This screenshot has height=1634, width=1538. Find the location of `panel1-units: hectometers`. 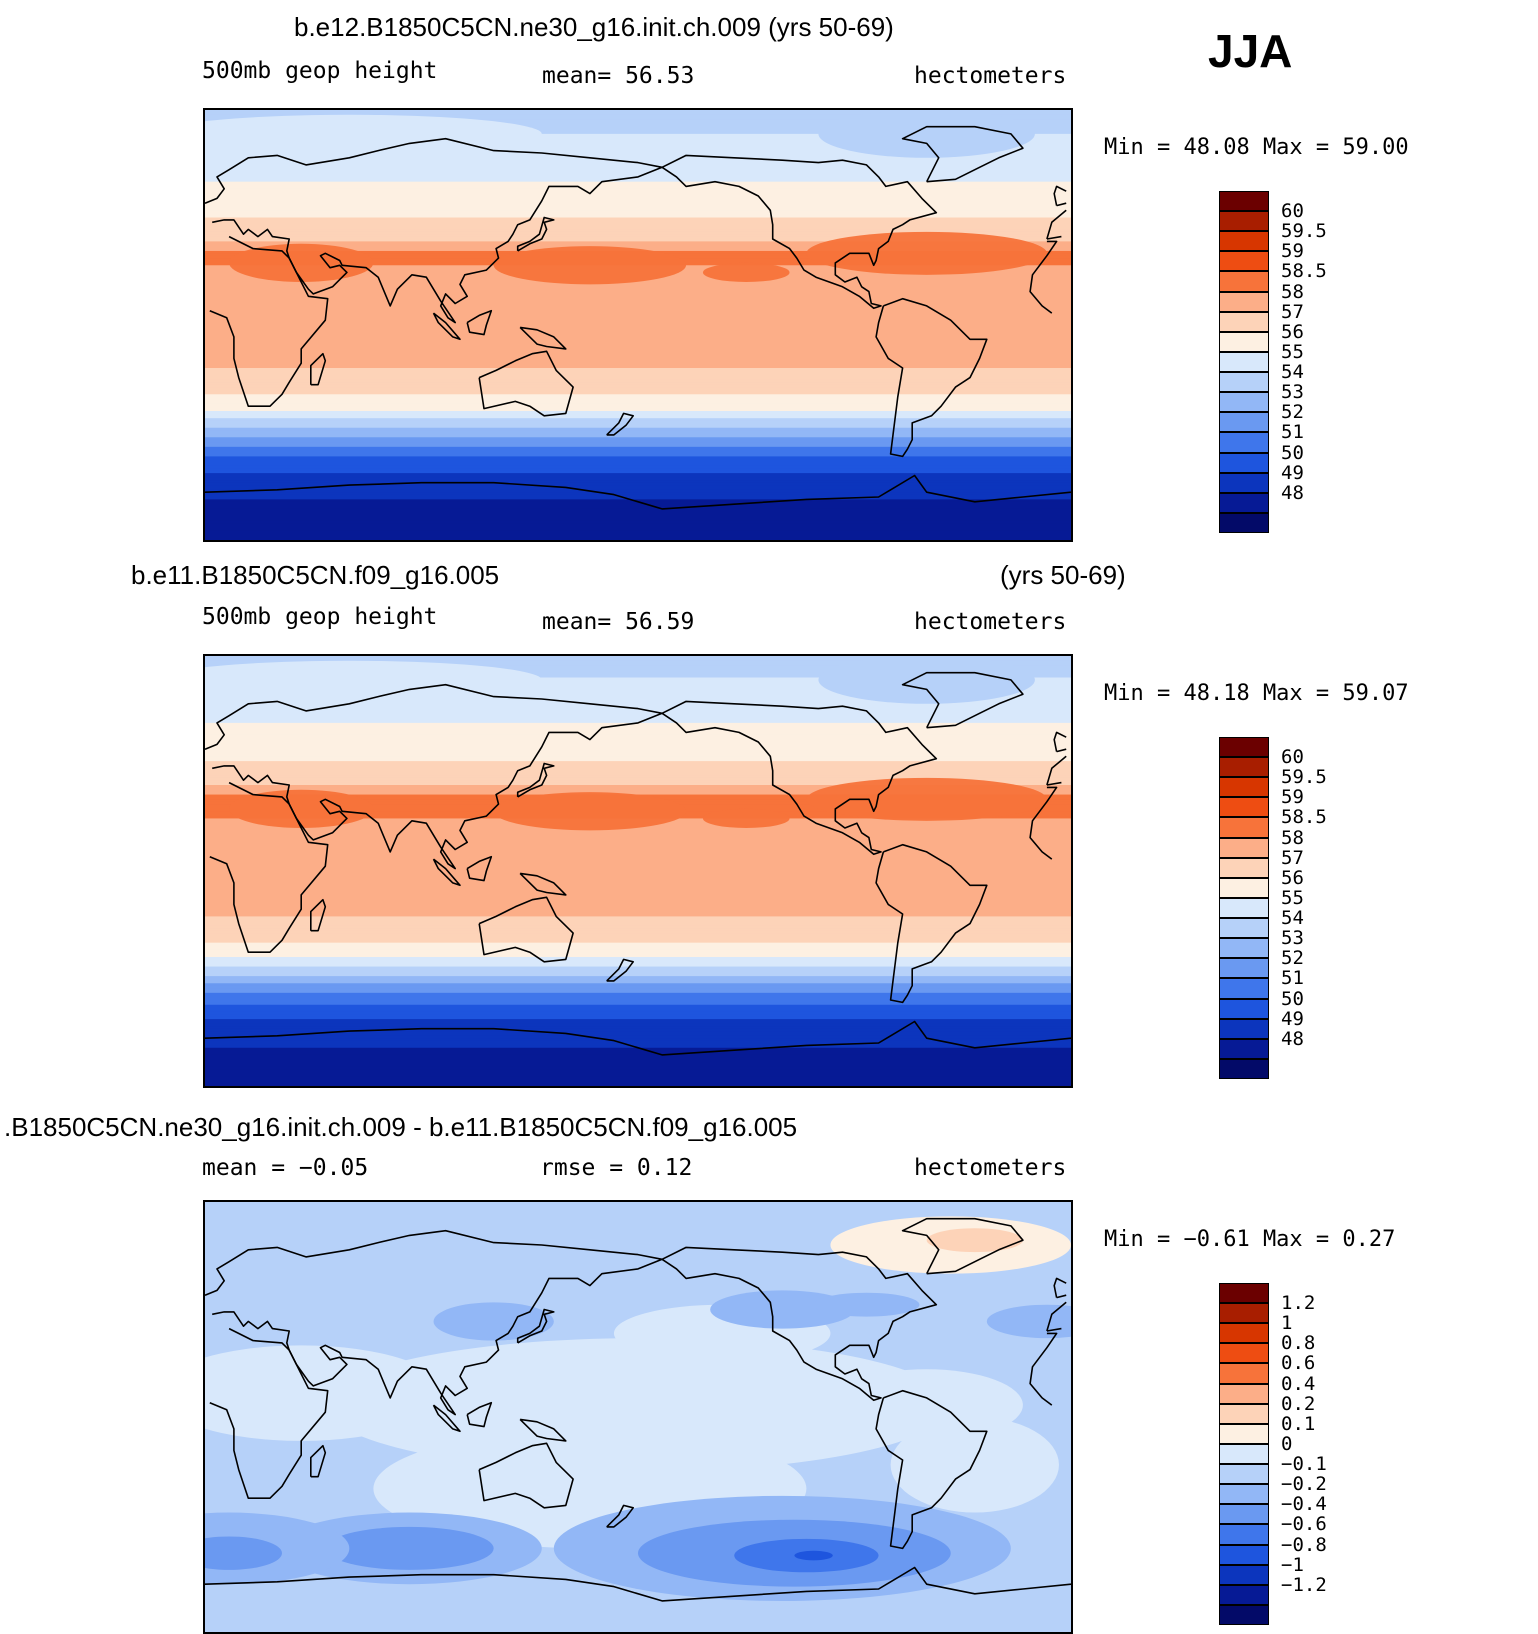

panel1-units: hectometers is located at coordinates (990, 76).